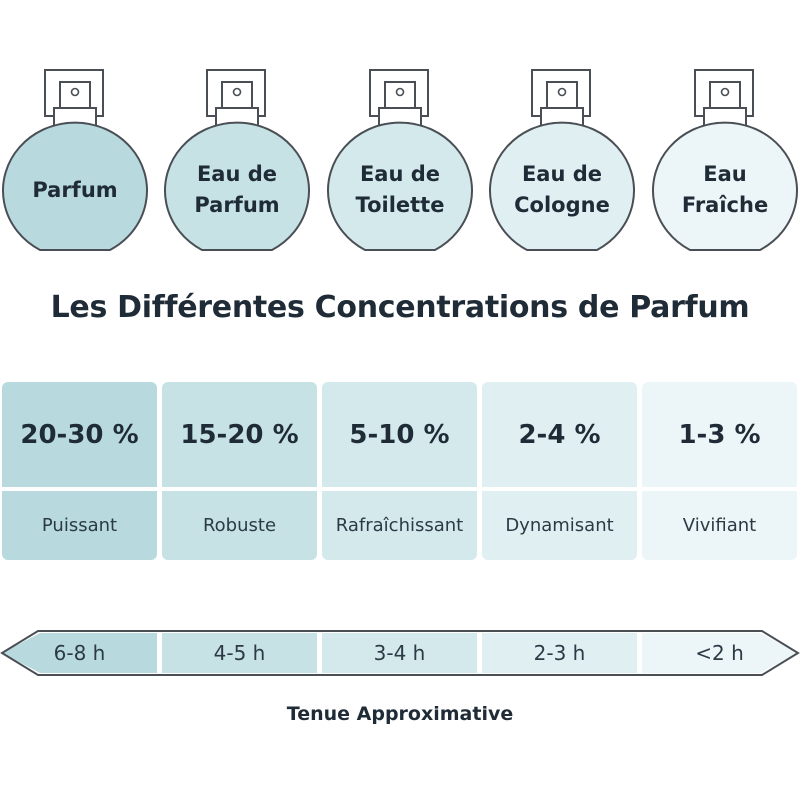  I want to click on concentration-percent: 2-4 %, so click(559, 434).